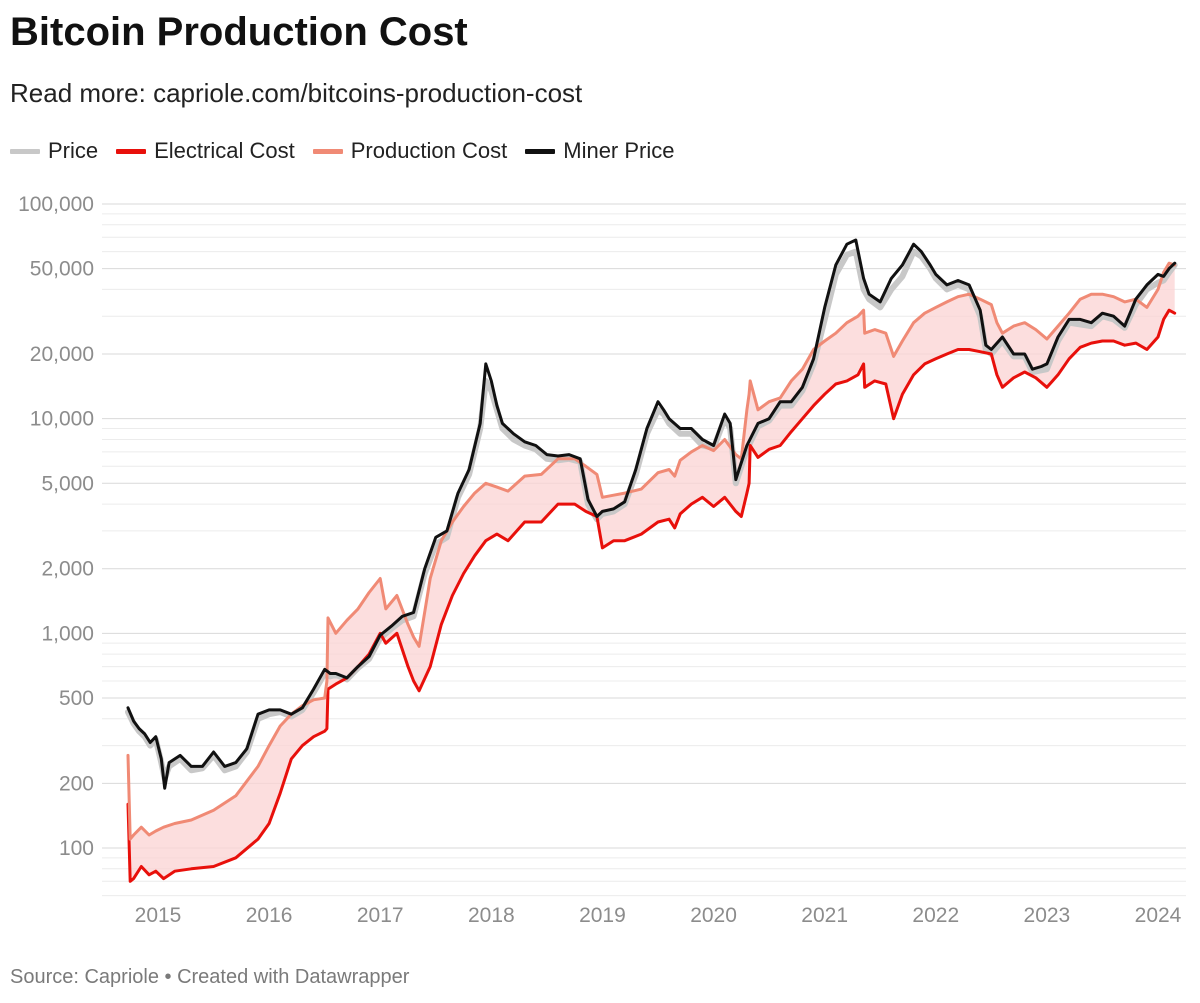 The image size is (1200, 1003). Describe the element at coordinates (131, 151) in the screenshot. I see `legend-swatch-electrical-cost` at that location.